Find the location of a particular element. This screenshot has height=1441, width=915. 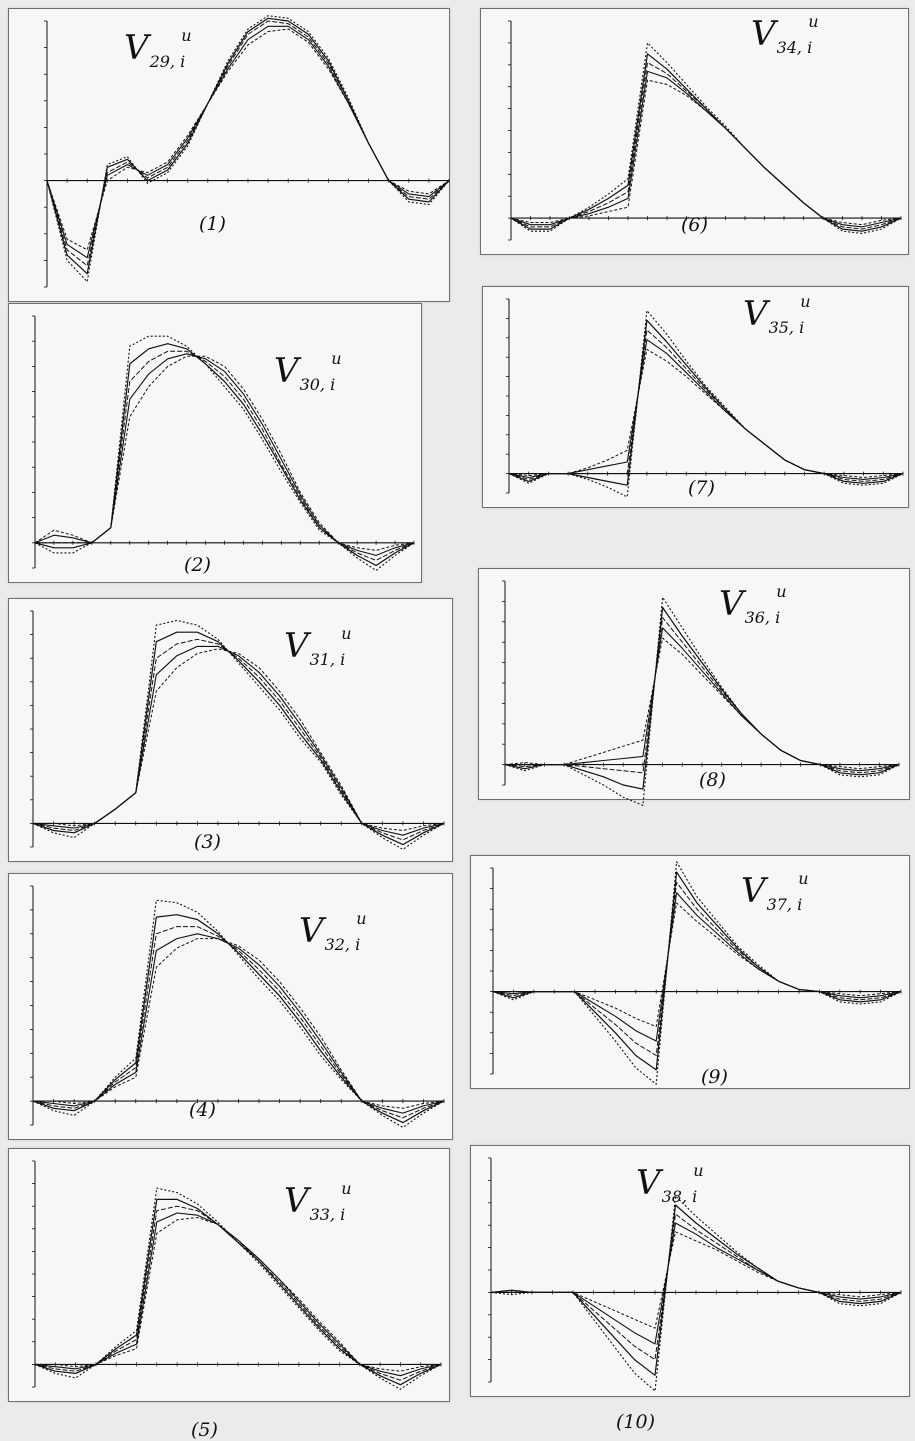

chart-panel-9: V37, i u (9) is located at coordinates (690, 972).